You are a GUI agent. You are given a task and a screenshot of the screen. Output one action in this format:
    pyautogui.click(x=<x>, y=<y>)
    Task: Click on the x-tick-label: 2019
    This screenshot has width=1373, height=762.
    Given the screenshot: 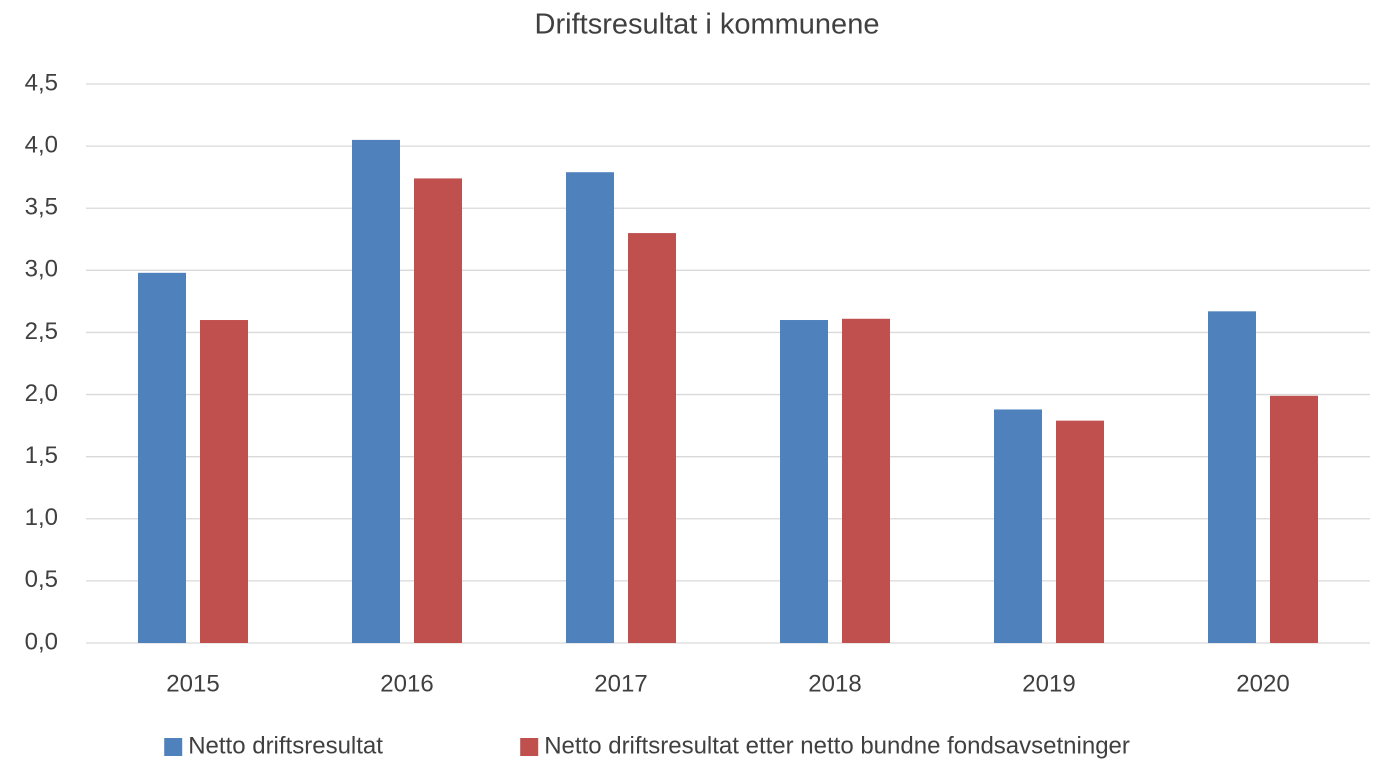 What is the action you would take?
    pyautogui.click(x=1048, y=683)
    